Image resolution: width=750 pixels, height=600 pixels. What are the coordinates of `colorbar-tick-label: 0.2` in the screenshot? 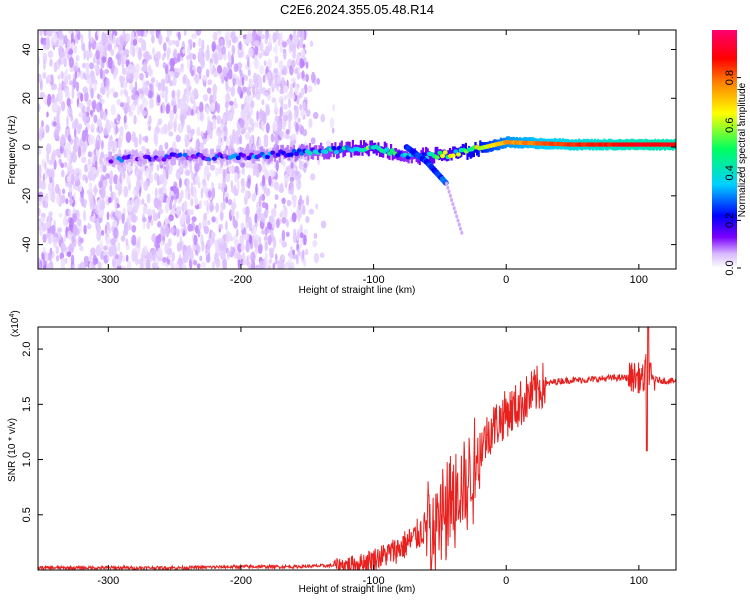 It's located at (730, 220).